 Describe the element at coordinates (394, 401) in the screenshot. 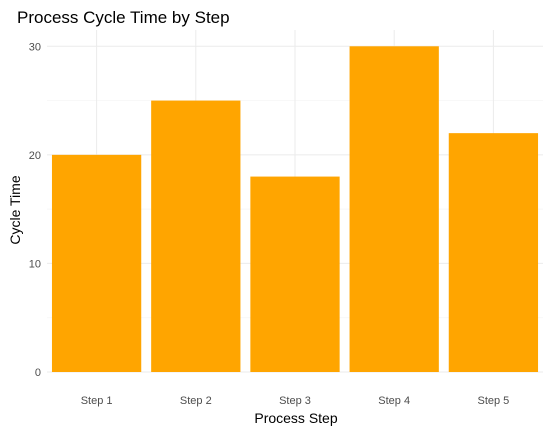

I see `x-tick-label: Step 4` at that location.